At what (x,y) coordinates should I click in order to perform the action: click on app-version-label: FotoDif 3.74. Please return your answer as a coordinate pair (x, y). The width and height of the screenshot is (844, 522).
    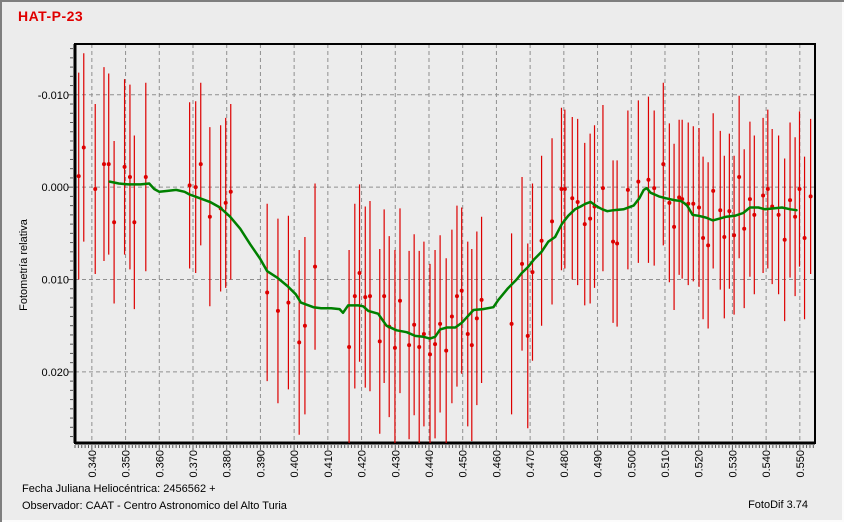
    Looking at the image, I should click on (778, 505).